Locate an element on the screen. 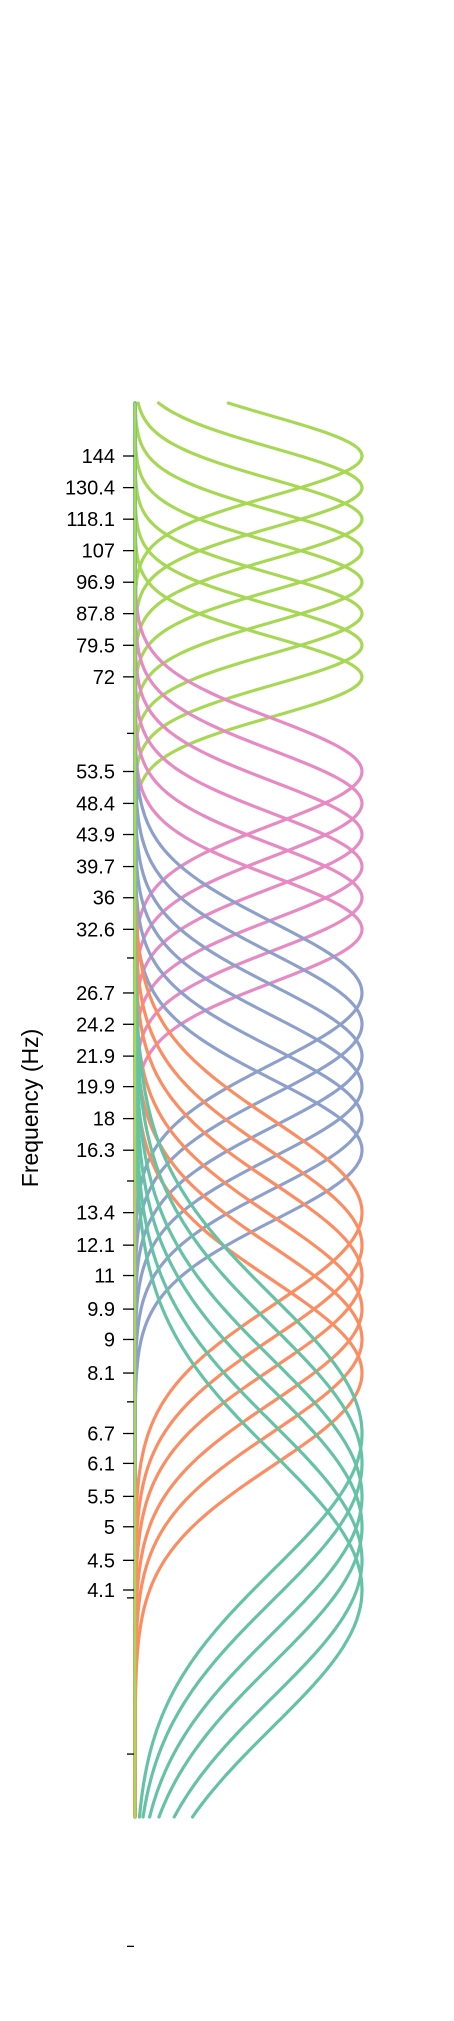 The height and width of the screenshot is (2021, 454). y-tick-label: 18 is located at coordinates (104, 1120).